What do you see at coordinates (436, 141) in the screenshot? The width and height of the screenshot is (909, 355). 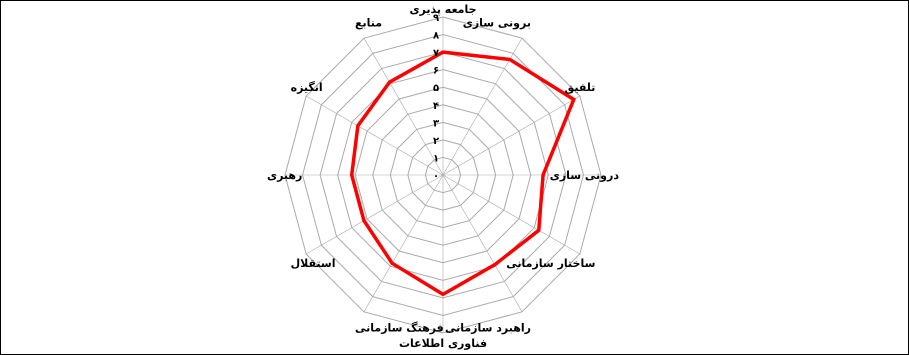 I see `tick-label-2: ۲` at bounding box center [436, 141].